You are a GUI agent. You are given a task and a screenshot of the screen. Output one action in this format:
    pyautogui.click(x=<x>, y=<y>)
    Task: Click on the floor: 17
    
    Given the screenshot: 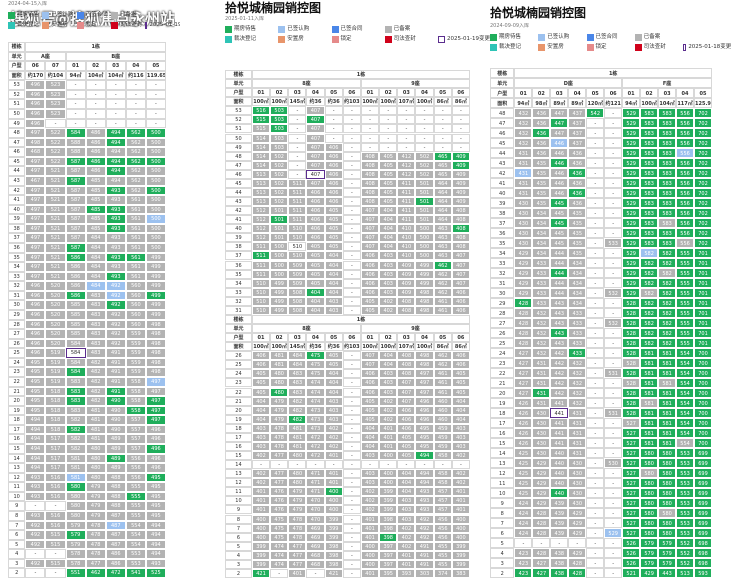 What is the action you would take?
    pyautogui.click(x=238, y=437)
    